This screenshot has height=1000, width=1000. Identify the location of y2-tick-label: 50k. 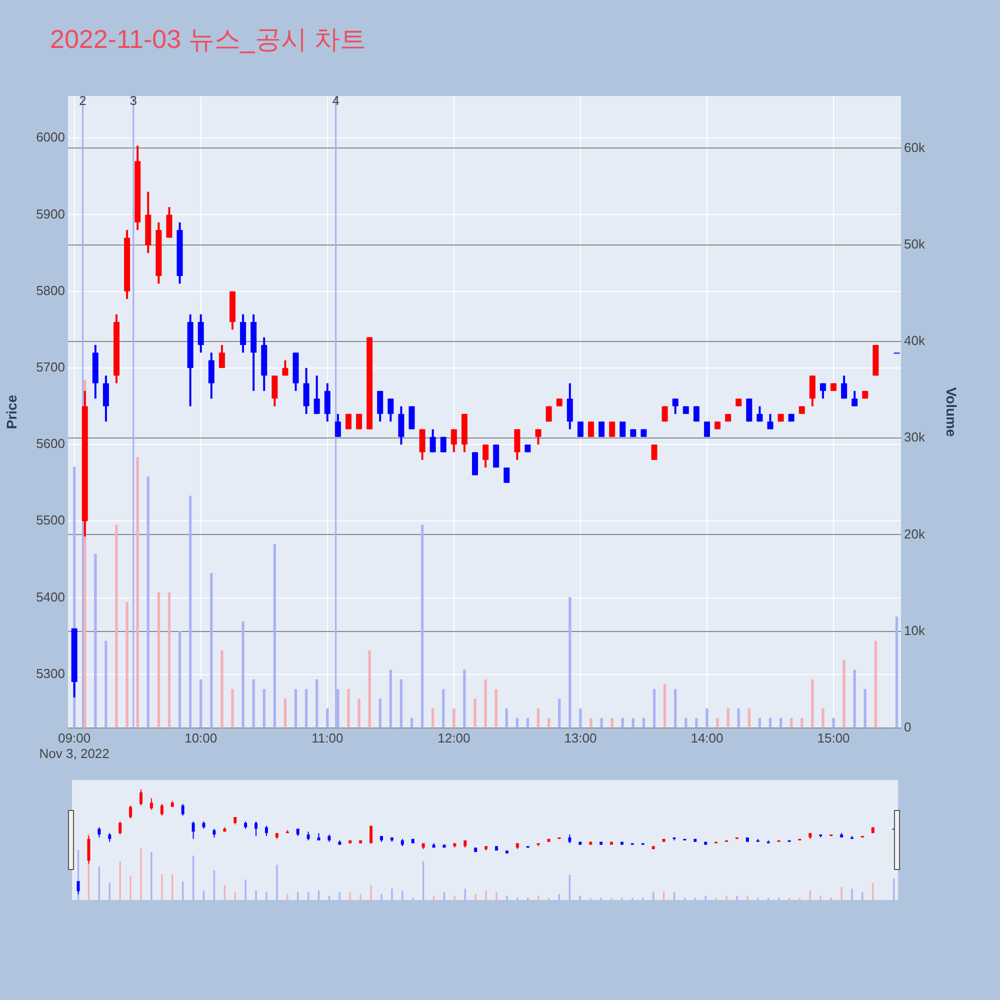
(915, 244).